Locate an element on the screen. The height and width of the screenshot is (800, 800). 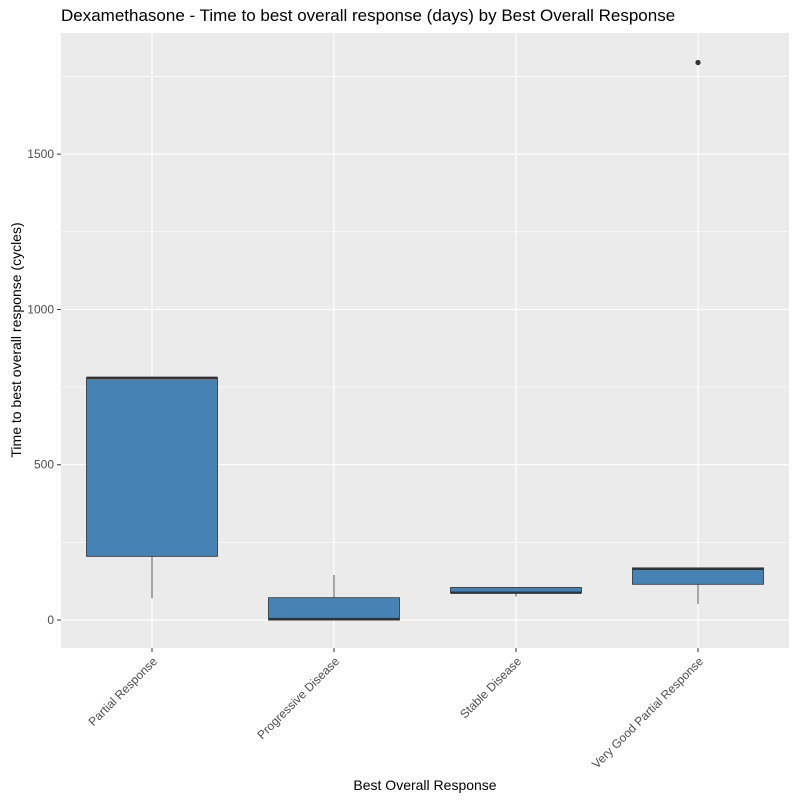
outlier-point is located at coordinates (698, 62).